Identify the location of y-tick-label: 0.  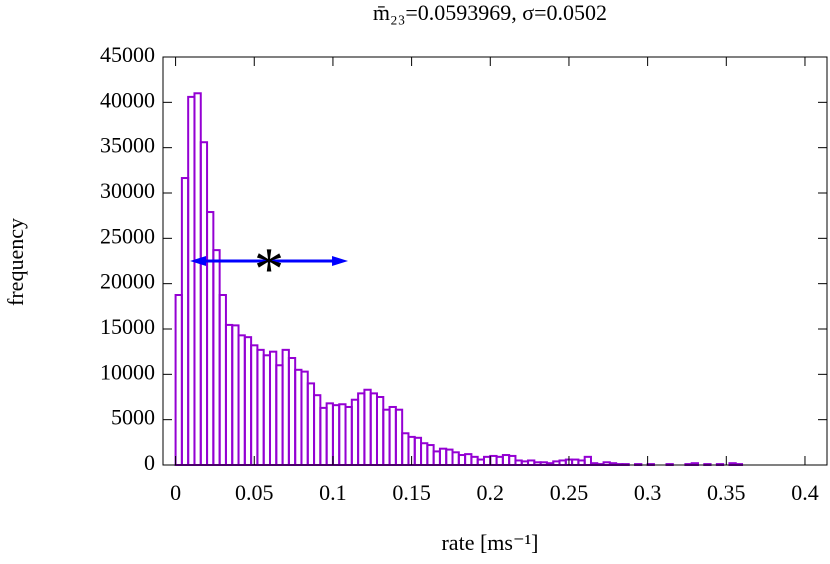
(149, 462).